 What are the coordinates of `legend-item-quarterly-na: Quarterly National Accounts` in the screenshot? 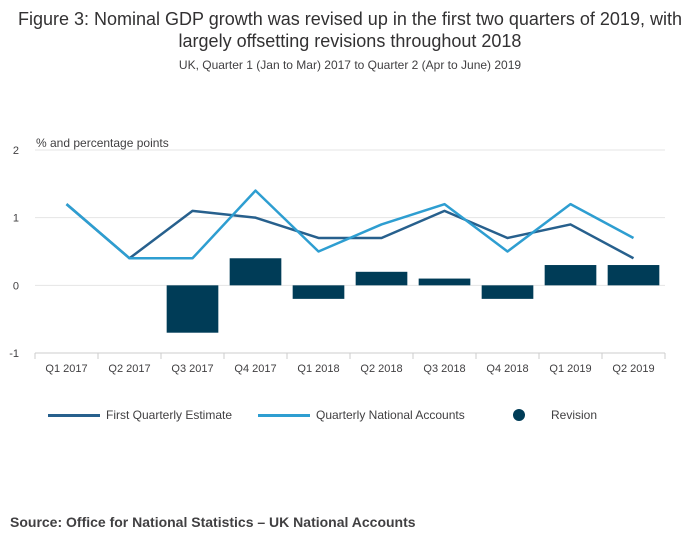 It's located at (361, 415).